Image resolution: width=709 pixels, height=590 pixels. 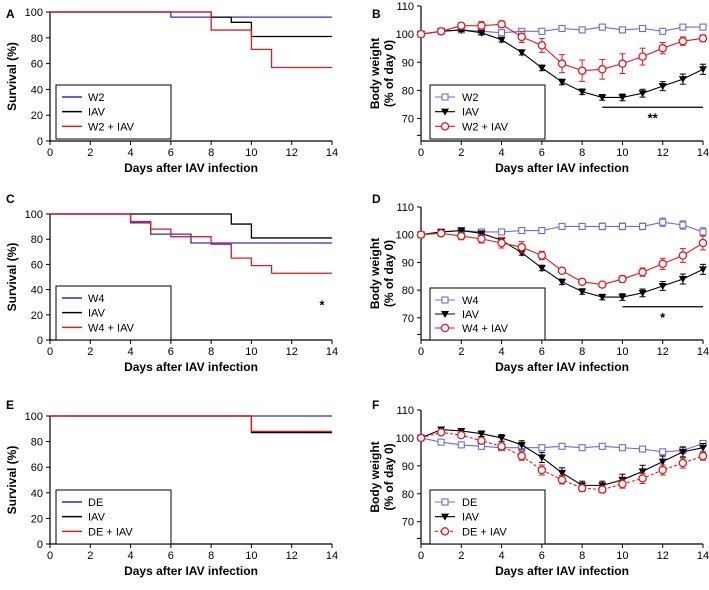 What do you see at coordinates (405, 7) in the screenshot?
I see `y-tick-label: 110` at bounding box center [405, 7].